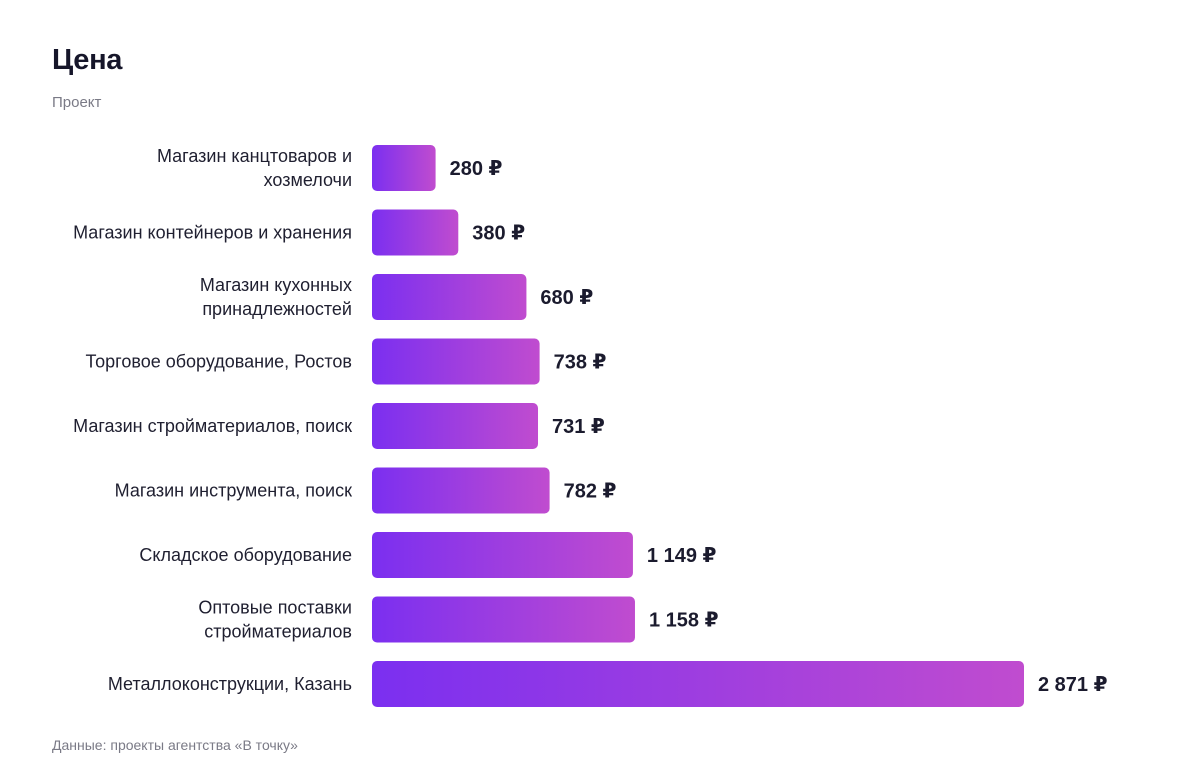 The image size is (1200, 776). Describe the element at coordinates (276, 297) in the screenshot. I see `category-label: Магазин кухонных принадлежностей` at that location.